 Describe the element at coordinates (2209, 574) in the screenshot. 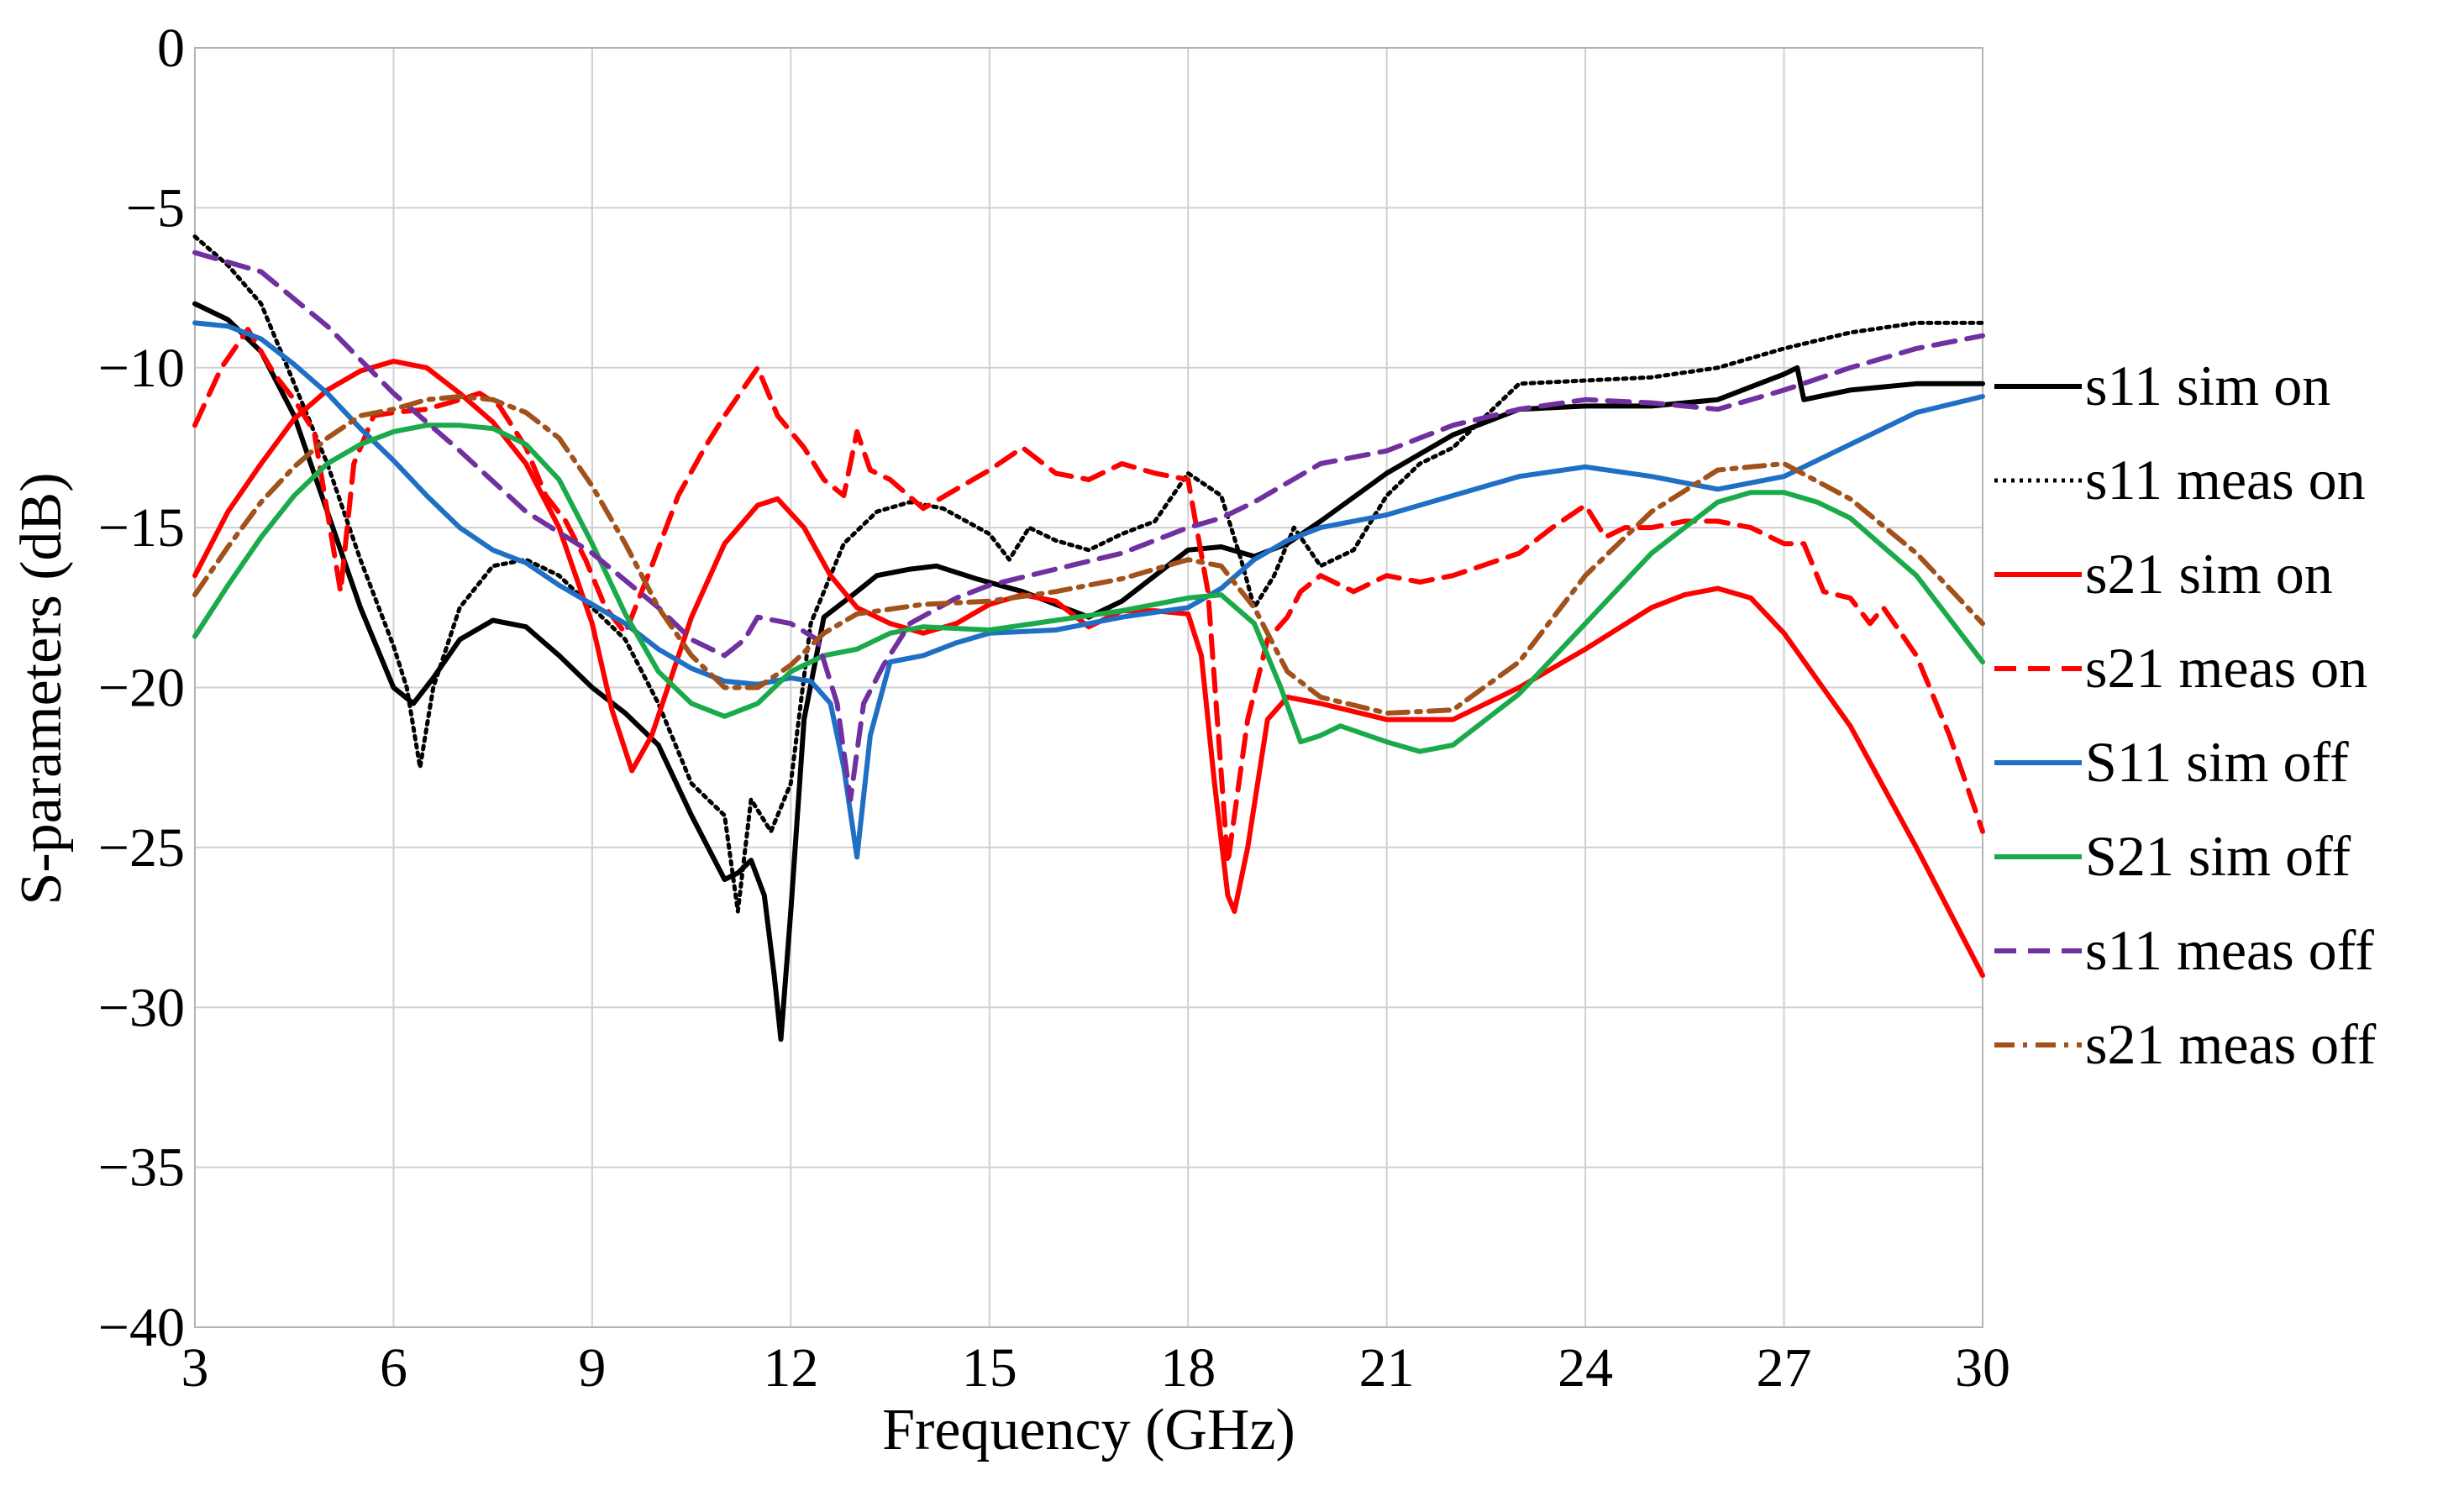

I see `legend-label: s21 sim on` at that location.